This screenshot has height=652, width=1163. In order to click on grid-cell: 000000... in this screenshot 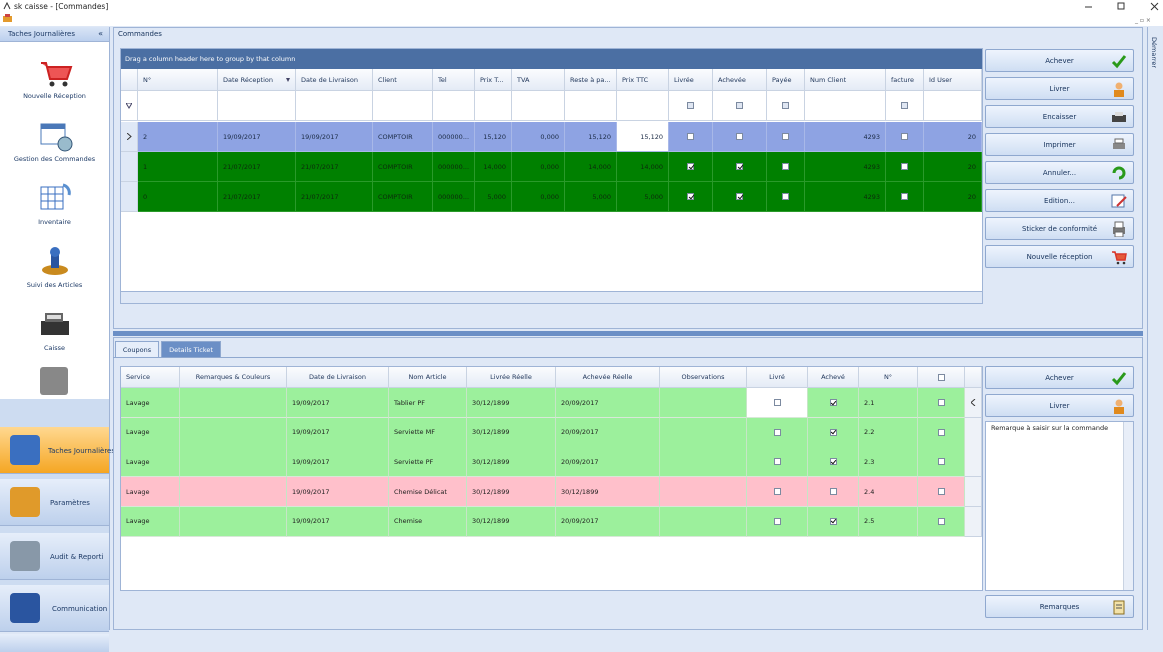, I will do `click(454, 137)`.